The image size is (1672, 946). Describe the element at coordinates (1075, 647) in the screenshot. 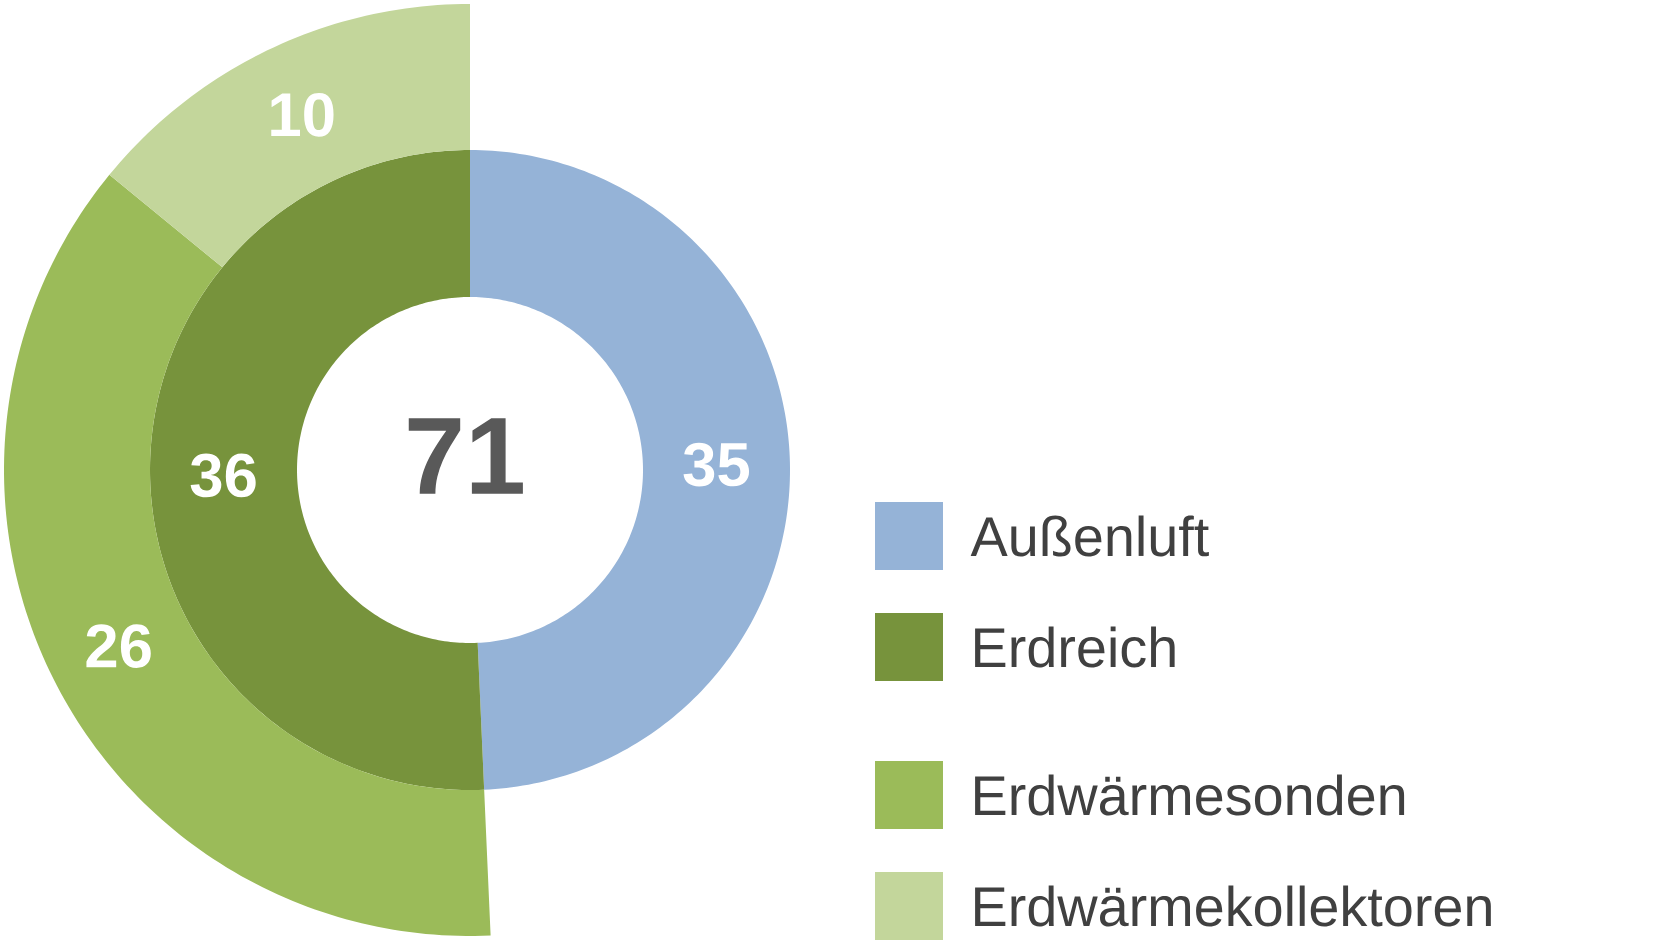

I see `legend-label: Erdreich` at that location.